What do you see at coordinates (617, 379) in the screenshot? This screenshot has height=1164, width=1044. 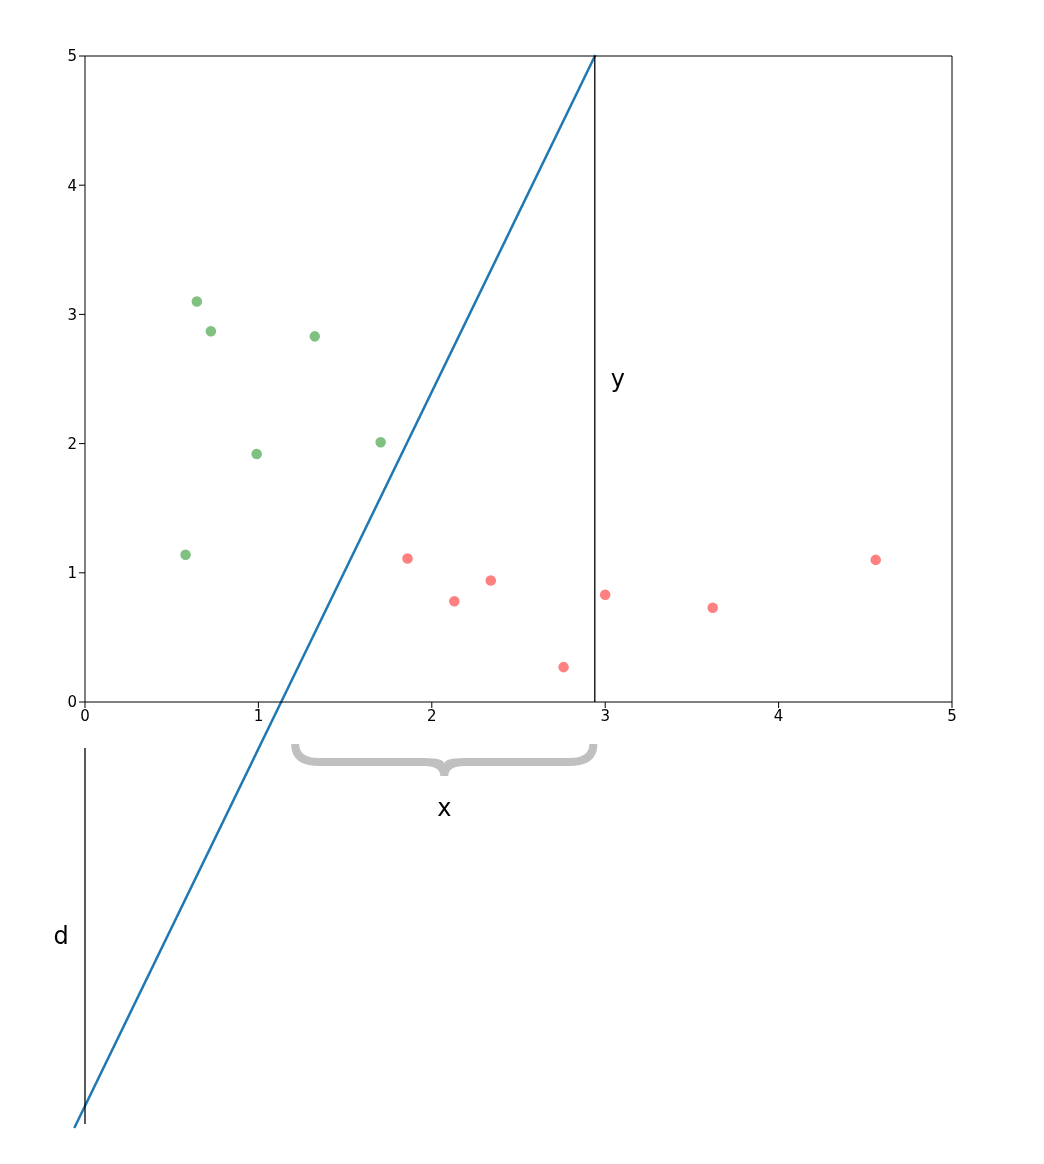 I see `ref-line-label: y` at bounding box center [617, 379].